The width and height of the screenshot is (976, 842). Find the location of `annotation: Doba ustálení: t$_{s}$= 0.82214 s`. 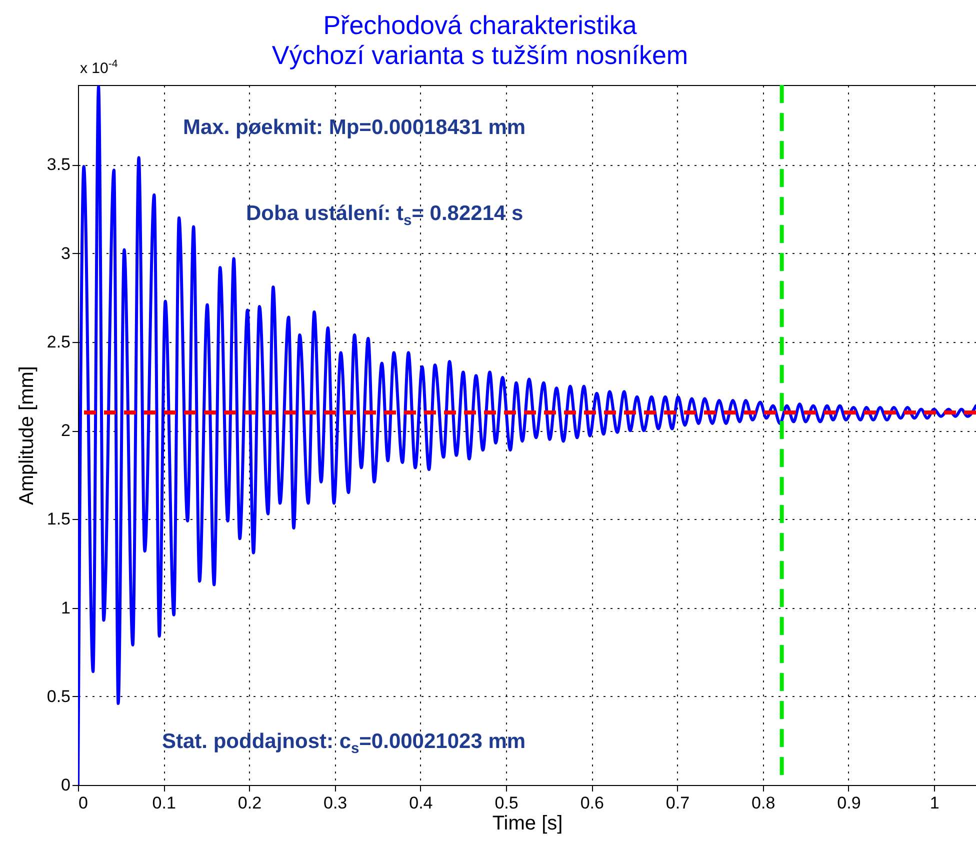

annotation: Doba ustálení: t$_{s}$= 0.82214 s is located at coordinates (385, 216).